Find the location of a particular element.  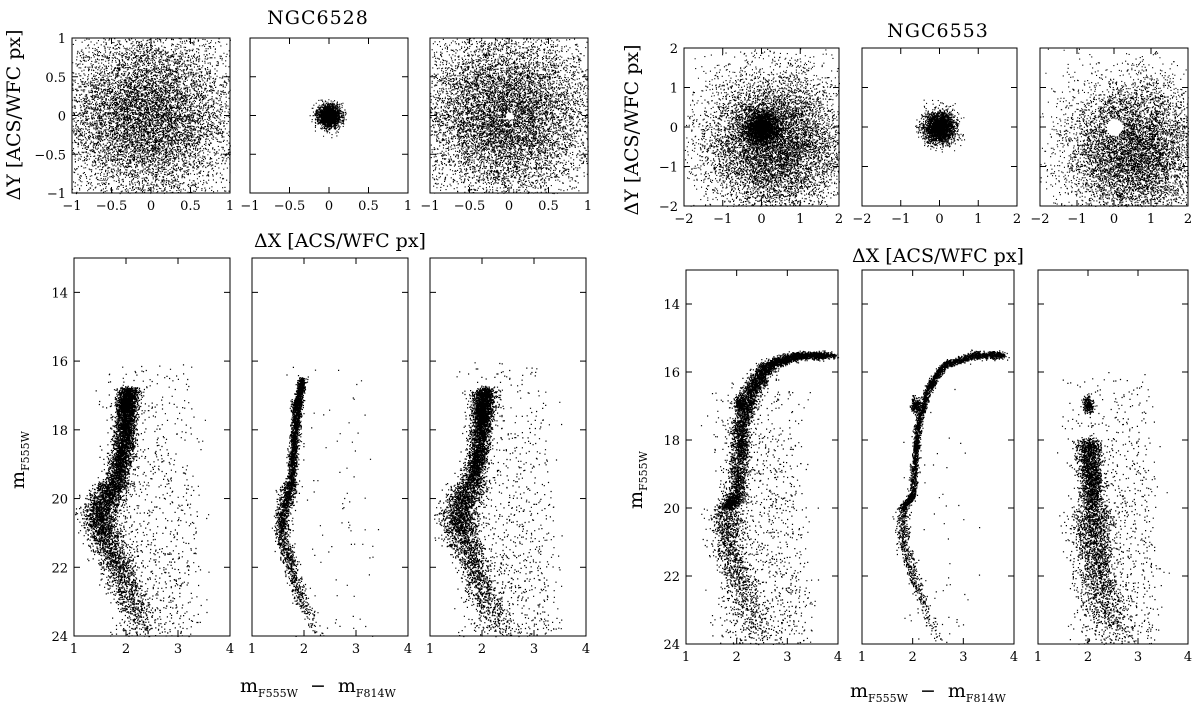

title-ngc6553: NGC6553 is located at coordinates (938, 31).